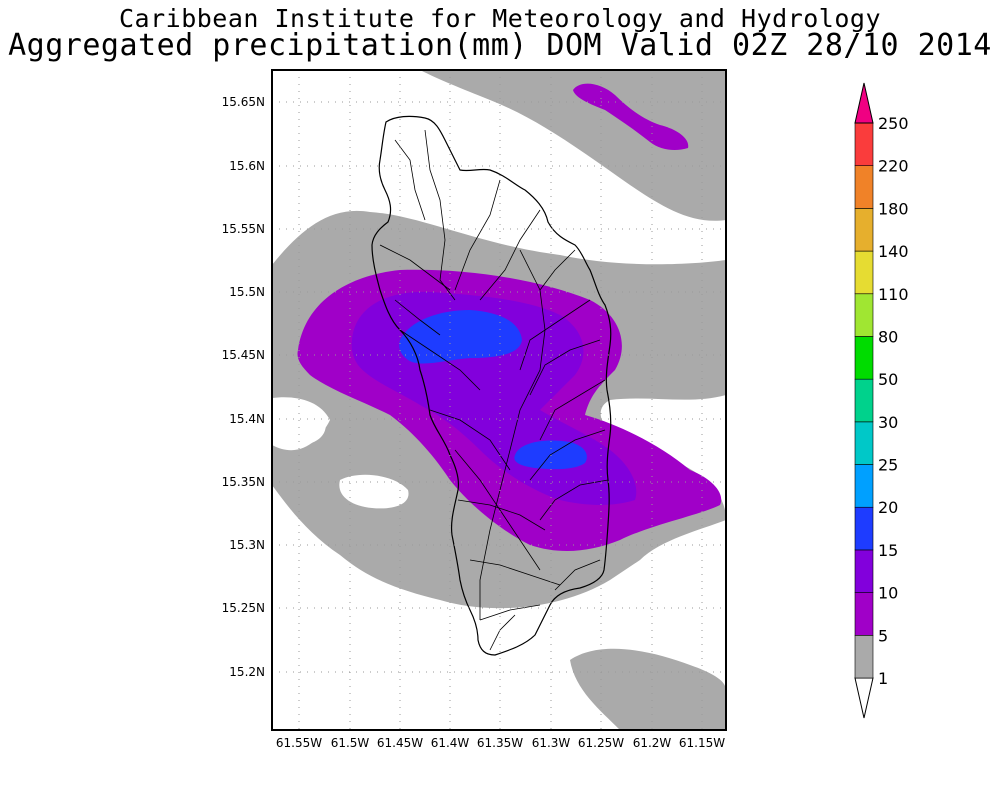 The width and height of the screenshot is (1000, 800). Describe the element at coordinates (888, 593) in the screenshot. I see `colorbar-label: 10` at that location.